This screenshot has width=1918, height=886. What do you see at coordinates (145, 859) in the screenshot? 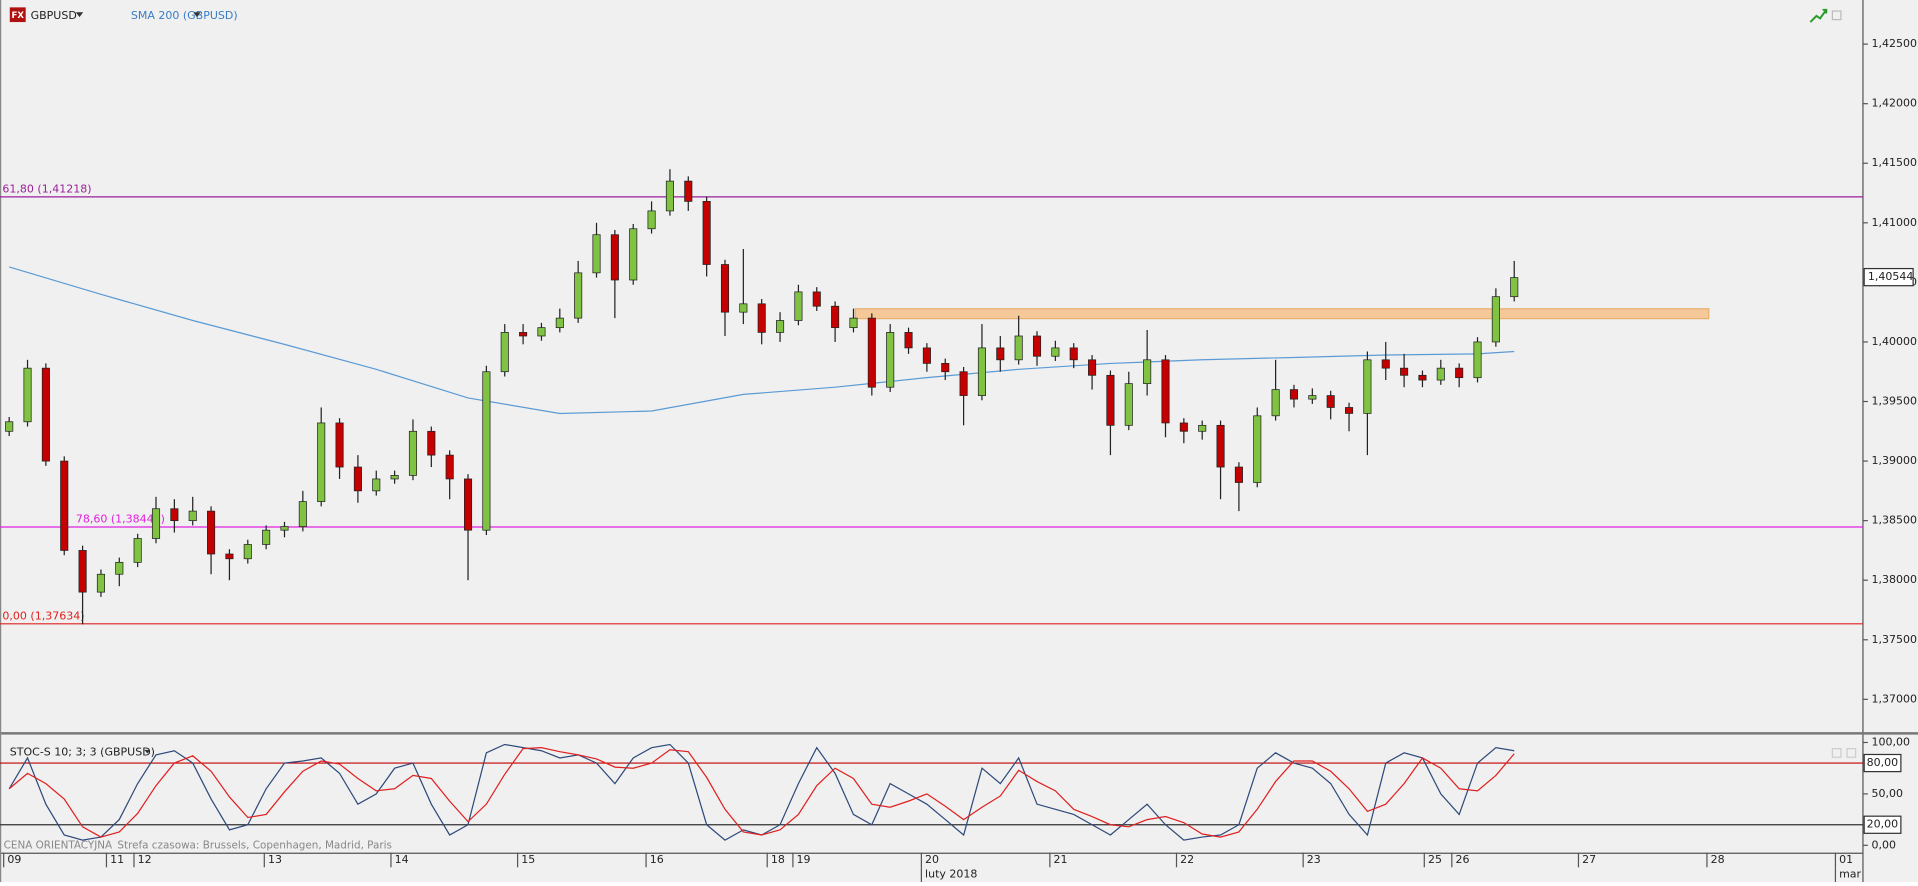
I see `x-tick-label: 12` at bounding box center [145, 859].